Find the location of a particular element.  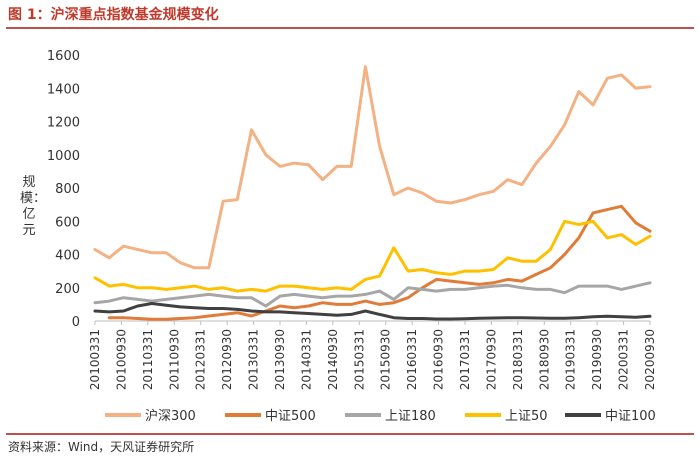

x-tick-label: 20200930 is located at coordinates (650, 359).